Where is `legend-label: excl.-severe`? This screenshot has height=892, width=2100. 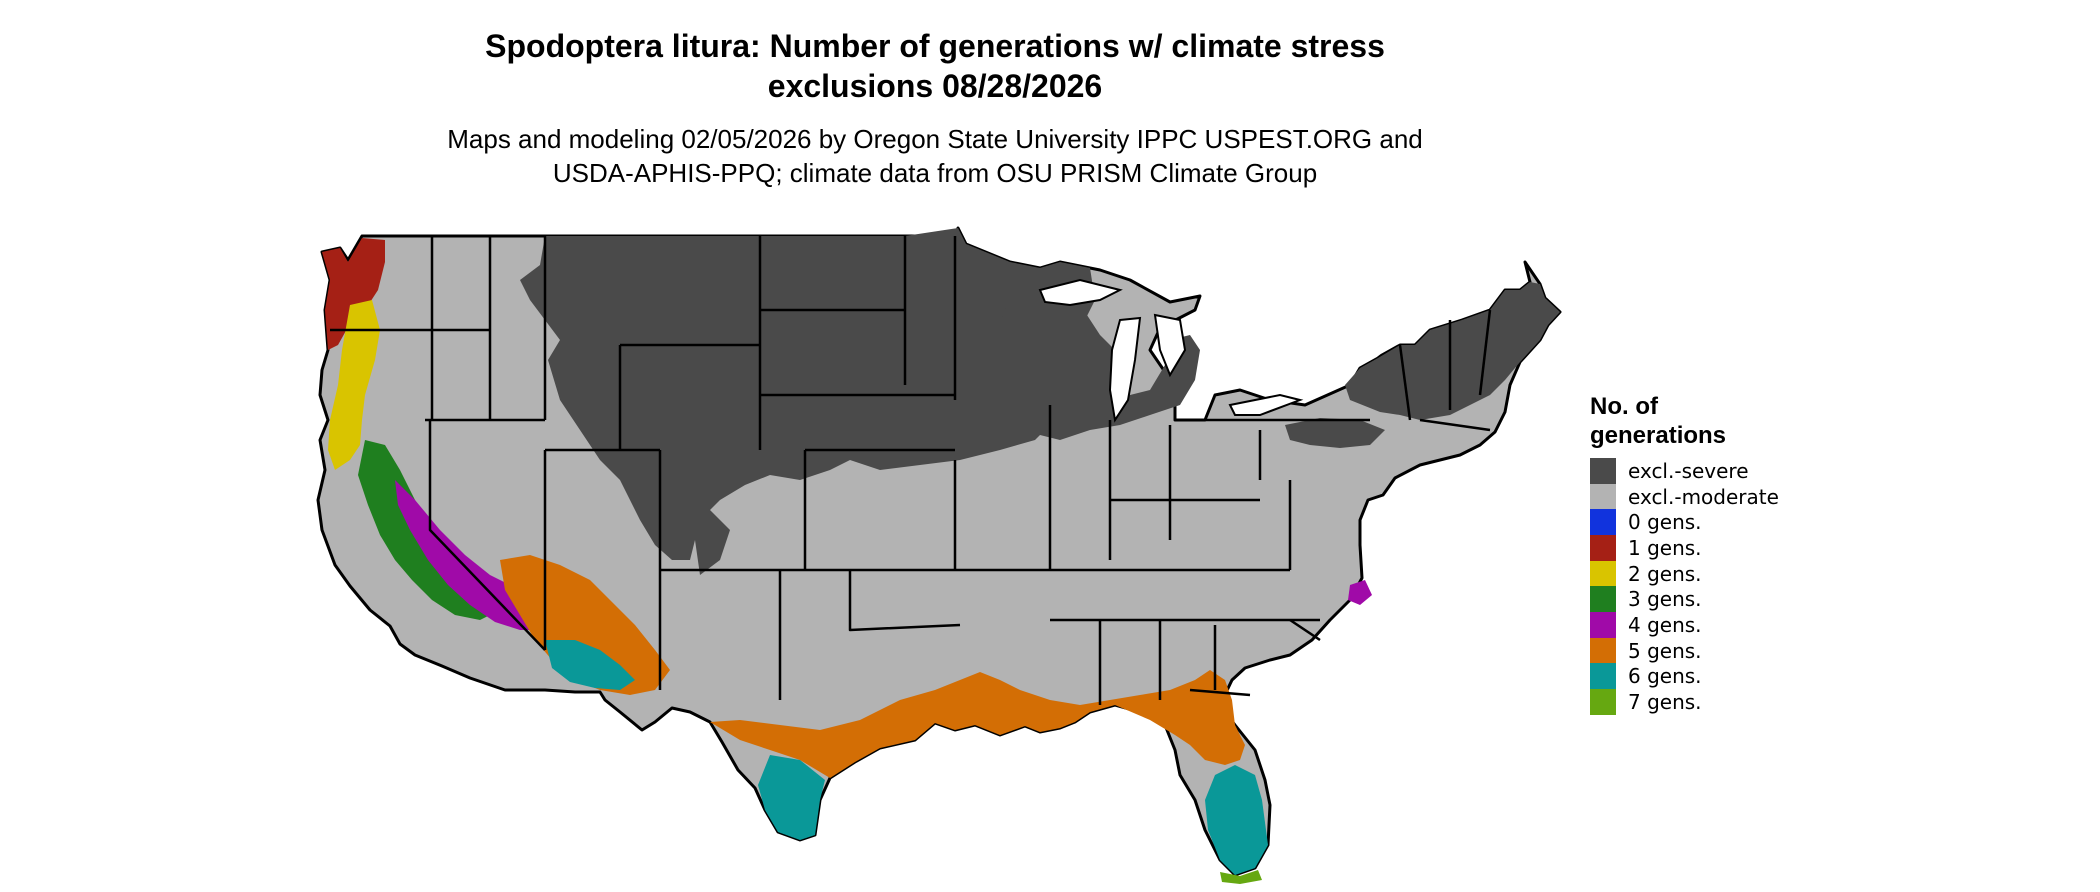
legend-label: excl.-severe is located at coordinates (1688, 470).